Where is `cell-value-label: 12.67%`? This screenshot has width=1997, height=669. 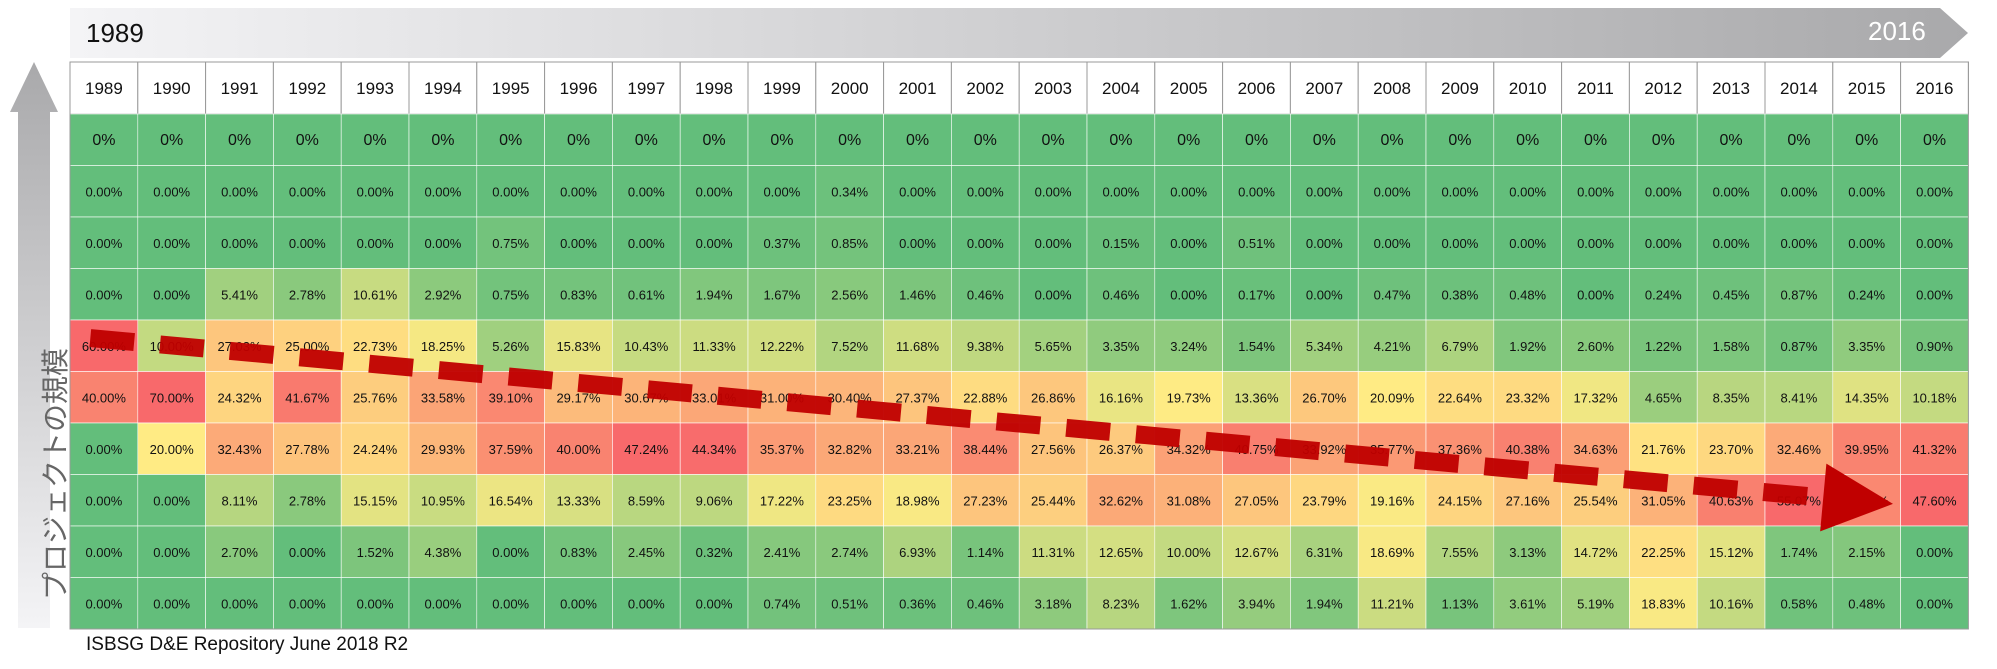 cell-value-label: 12.67% is located at coordinates (1256, 552).